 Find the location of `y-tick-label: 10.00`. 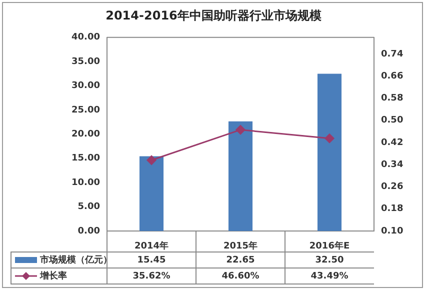

y-tick-label: 10.00 is located at coordinates (86, 183).